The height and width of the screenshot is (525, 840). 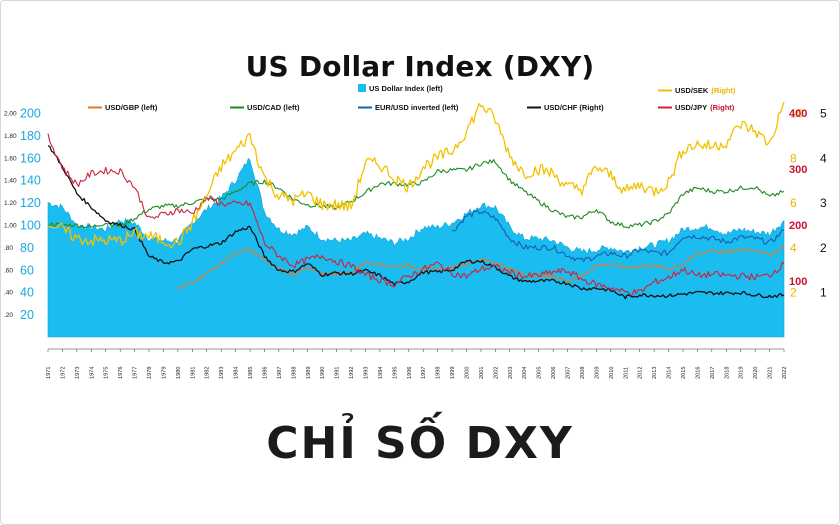 I want to click on left-tick-a: 1.00, so click(x=10, y=226).